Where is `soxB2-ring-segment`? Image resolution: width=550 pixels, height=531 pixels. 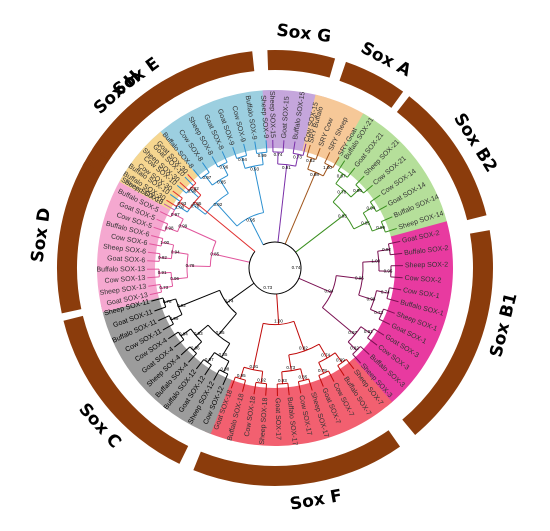 soxB2-ring-segment is located at coordinates (441, 158).